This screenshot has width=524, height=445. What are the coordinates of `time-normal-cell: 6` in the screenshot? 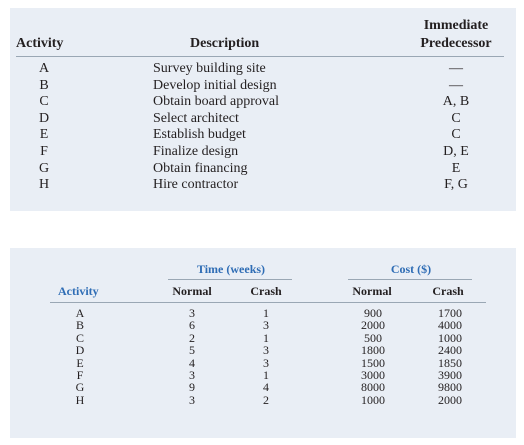 It's located at (192, 325).